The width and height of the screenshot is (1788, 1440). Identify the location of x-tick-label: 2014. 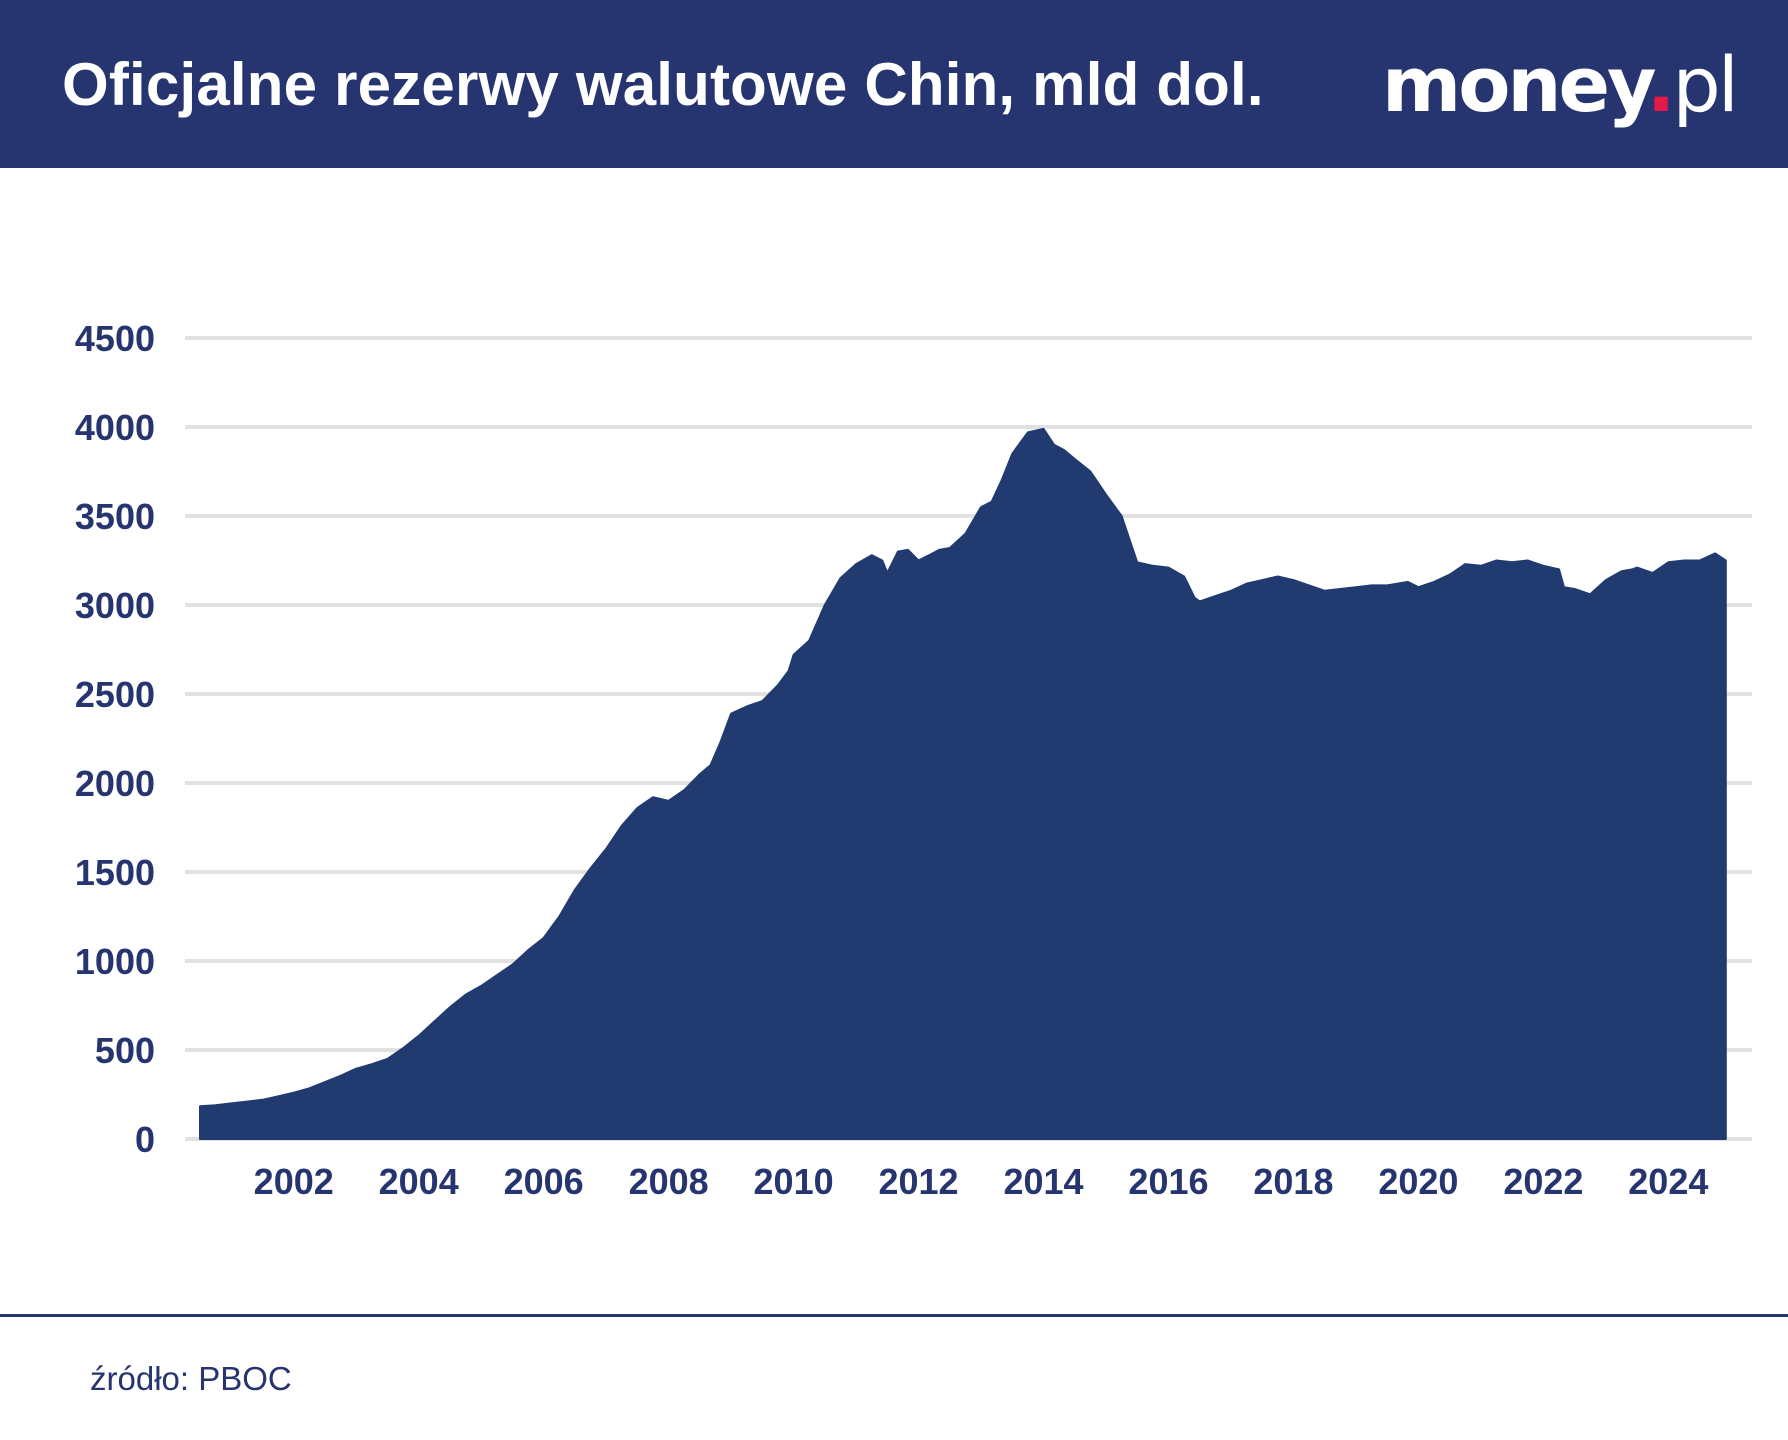
(1043, 1181).